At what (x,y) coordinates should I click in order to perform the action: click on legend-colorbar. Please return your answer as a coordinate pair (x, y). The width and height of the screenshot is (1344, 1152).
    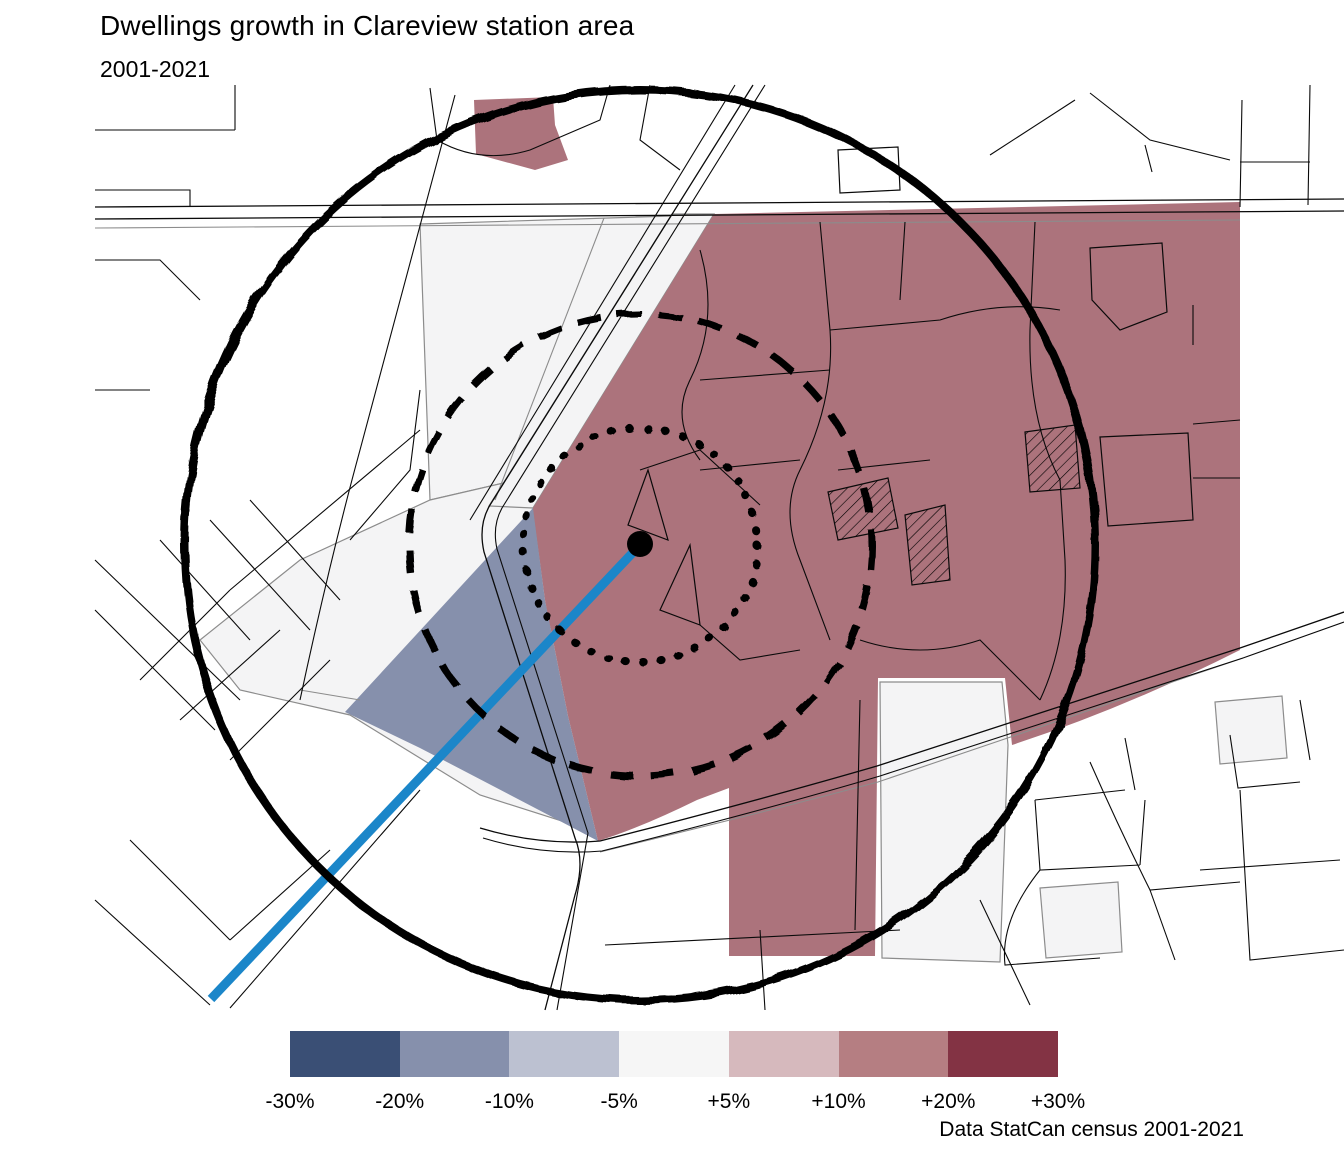
    Looking at the image, I should click on (674, 1054).